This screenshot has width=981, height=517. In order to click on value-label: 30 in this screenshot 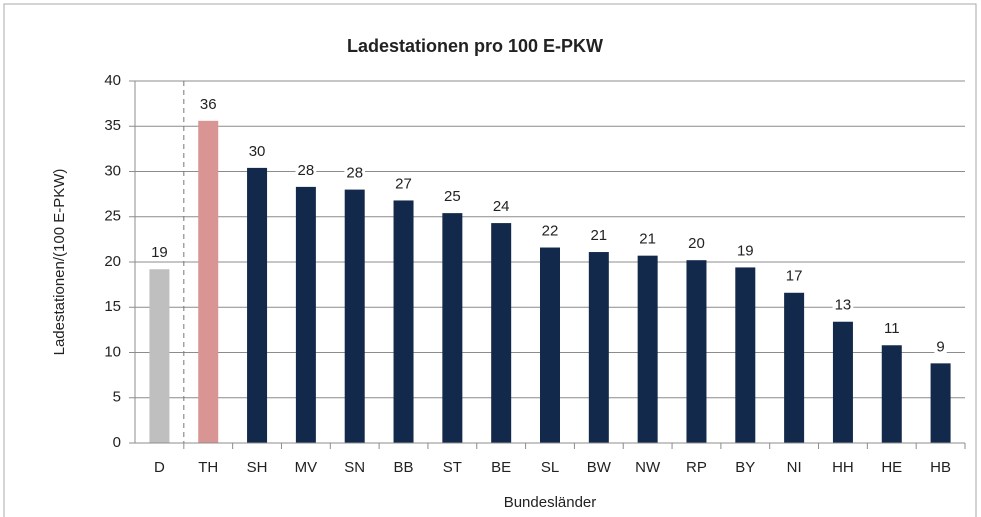, I will do `click(257, 151)`.